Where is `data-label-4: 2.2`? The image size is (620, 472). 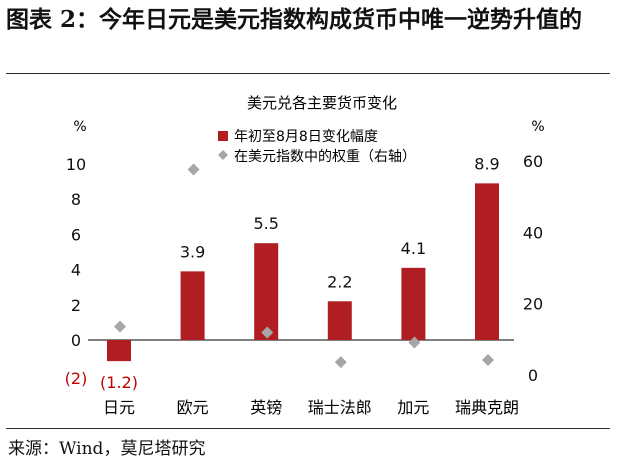
data-label-4: 2.2 is located at coordinates (339, 281).